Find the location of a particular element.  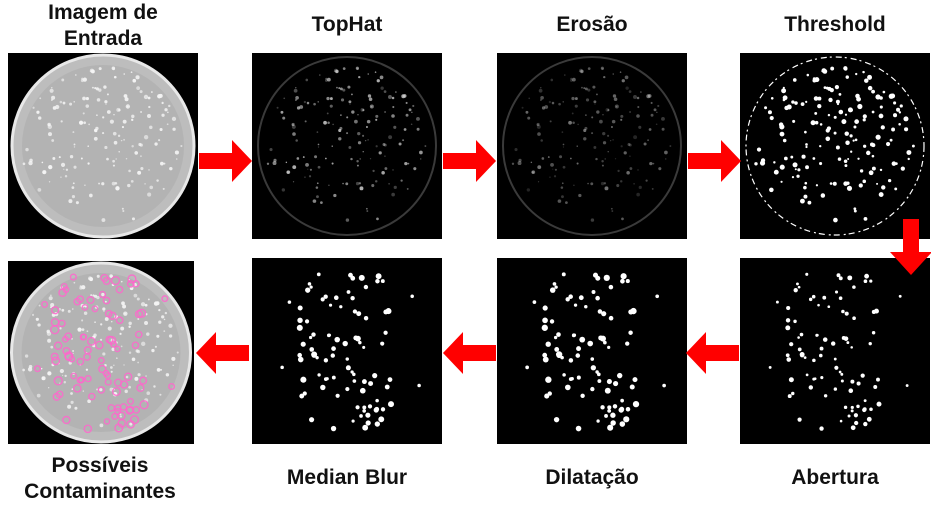

panel-median-blur is located at coordinates (347, 351).